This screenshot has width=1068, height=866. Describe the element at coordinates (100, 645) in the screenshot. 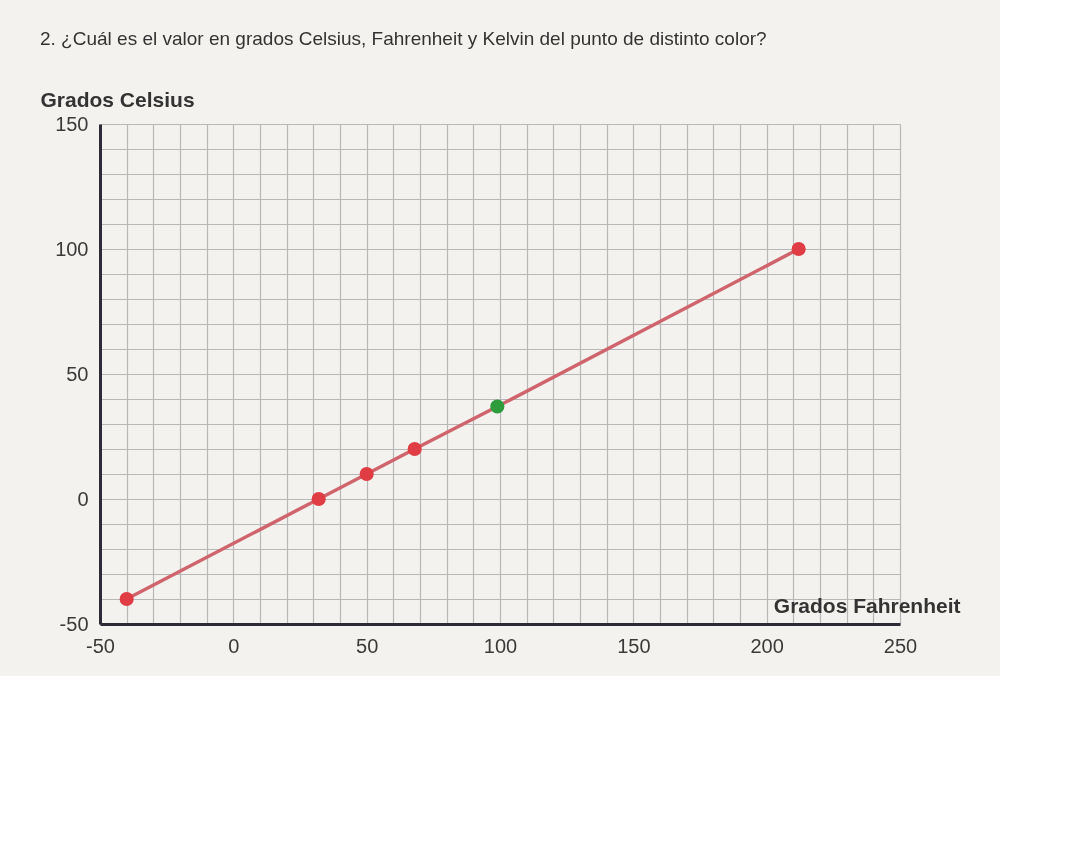

I see `x-tick-label: -50` at that location.